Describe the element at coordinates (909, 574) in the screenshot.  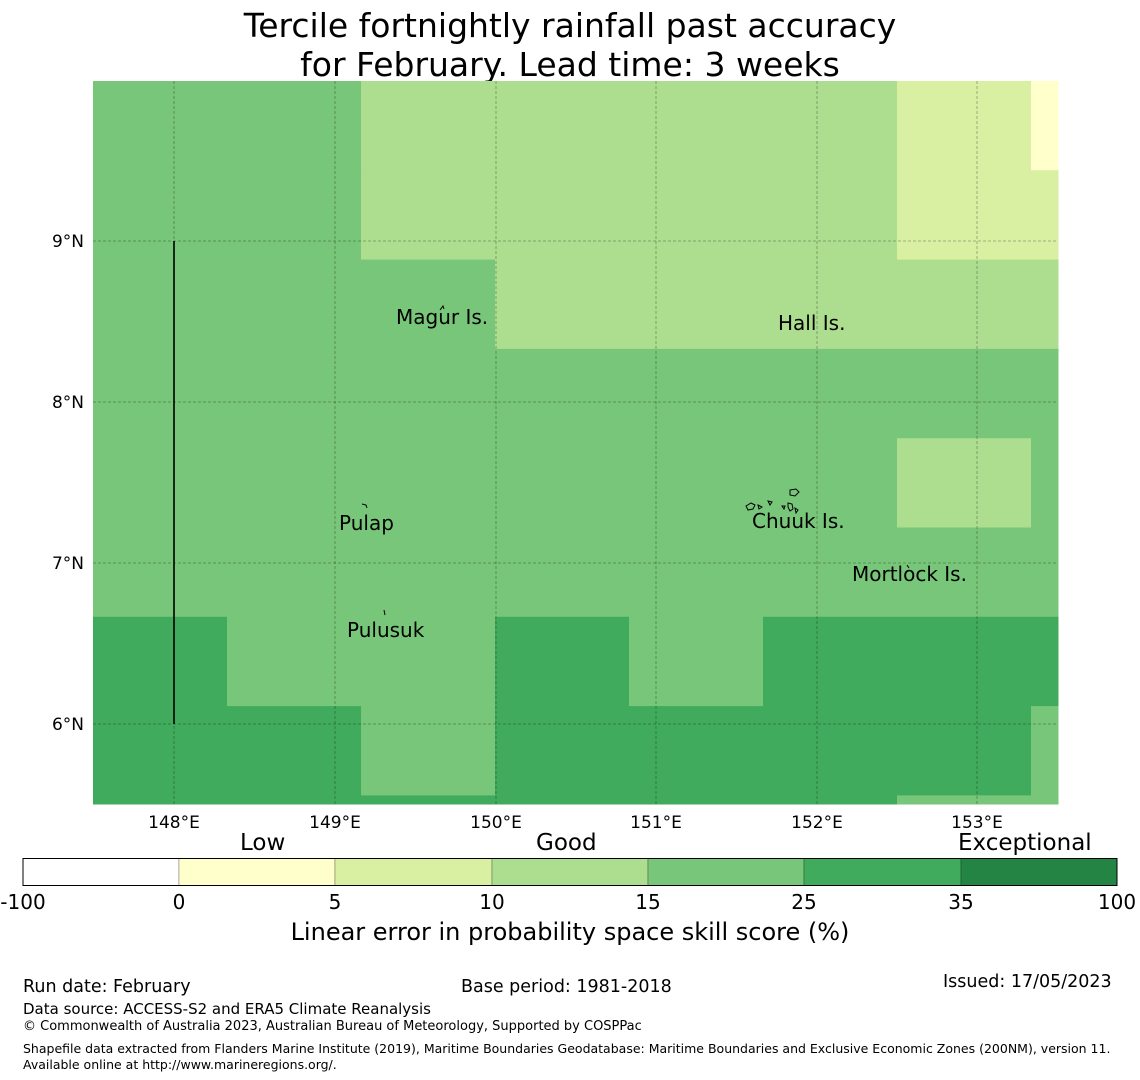
I see `island-label-mortlock: Mortlock Is.` at that location.